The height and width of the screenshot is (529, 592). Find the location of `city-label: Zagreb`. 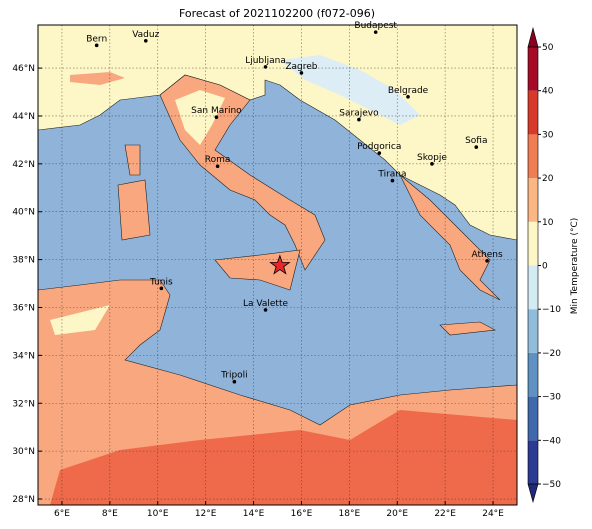

city-label: Zagreb is located at coordinates (301, 67).